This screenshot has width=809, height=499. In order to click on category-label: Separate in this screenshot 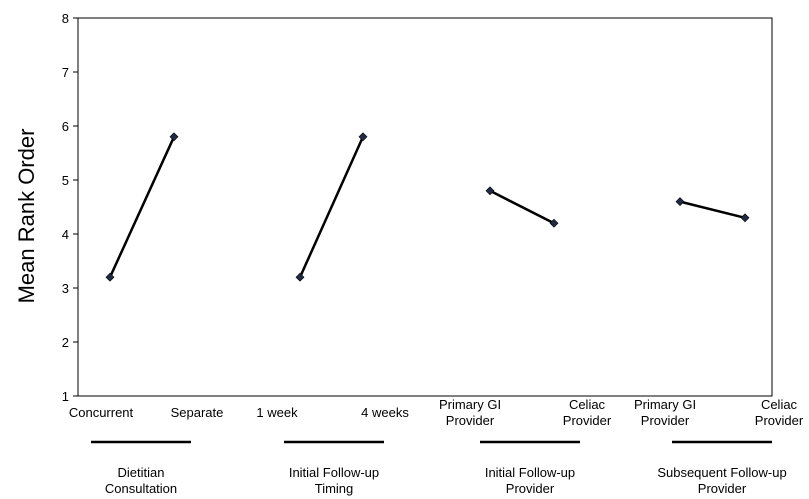, I will do `click(197, 412)`.